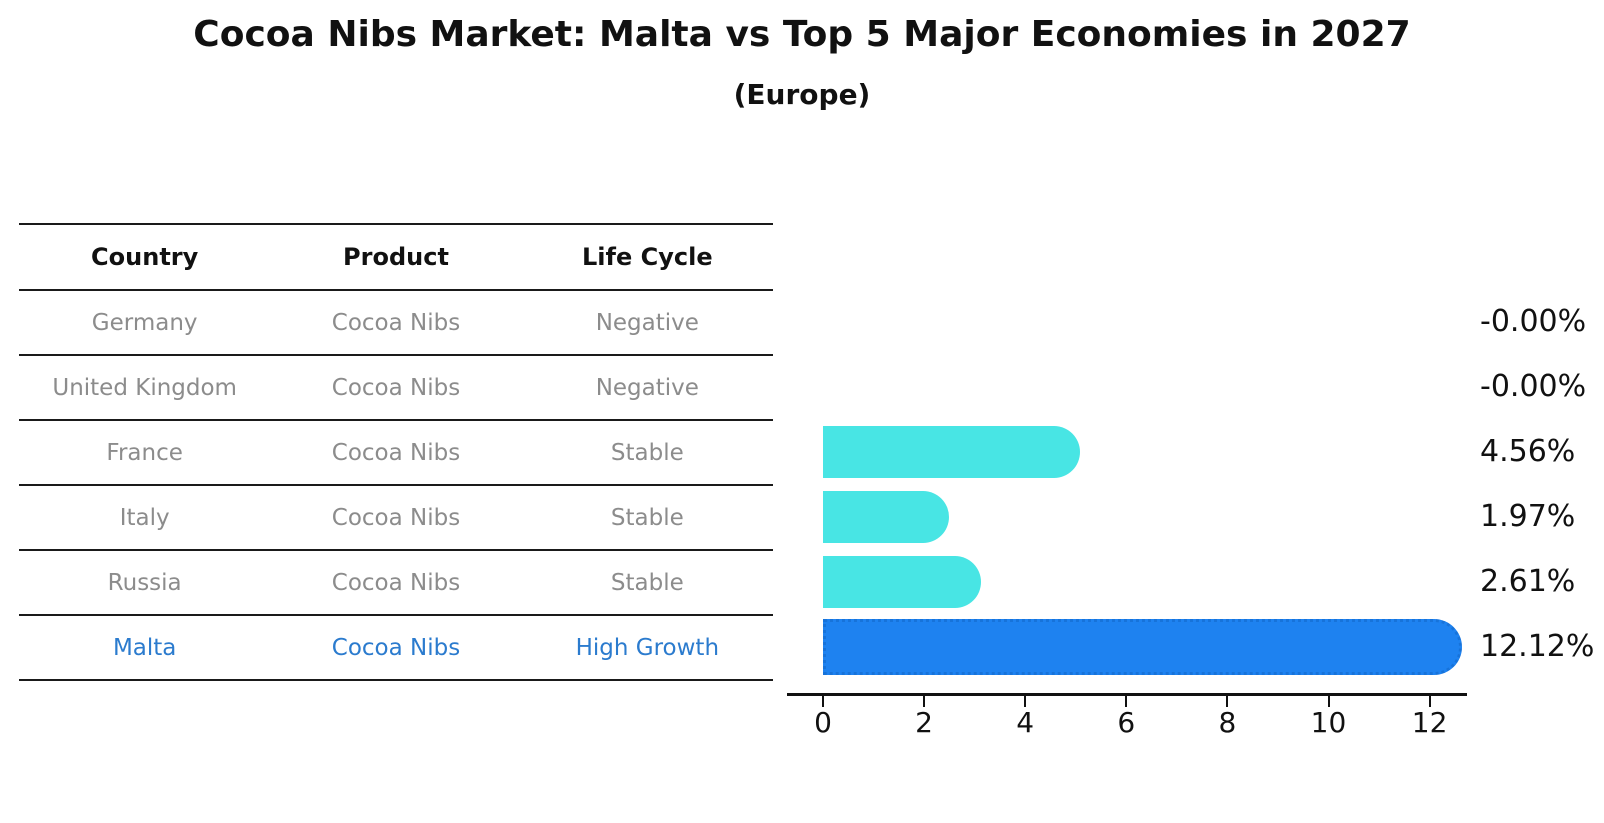 The width and height of the screenshot is (1604, 823). Describe the element at coordinates (823, 722) in the screenshot. I see `x-axis-tick-label: 0` at that location.